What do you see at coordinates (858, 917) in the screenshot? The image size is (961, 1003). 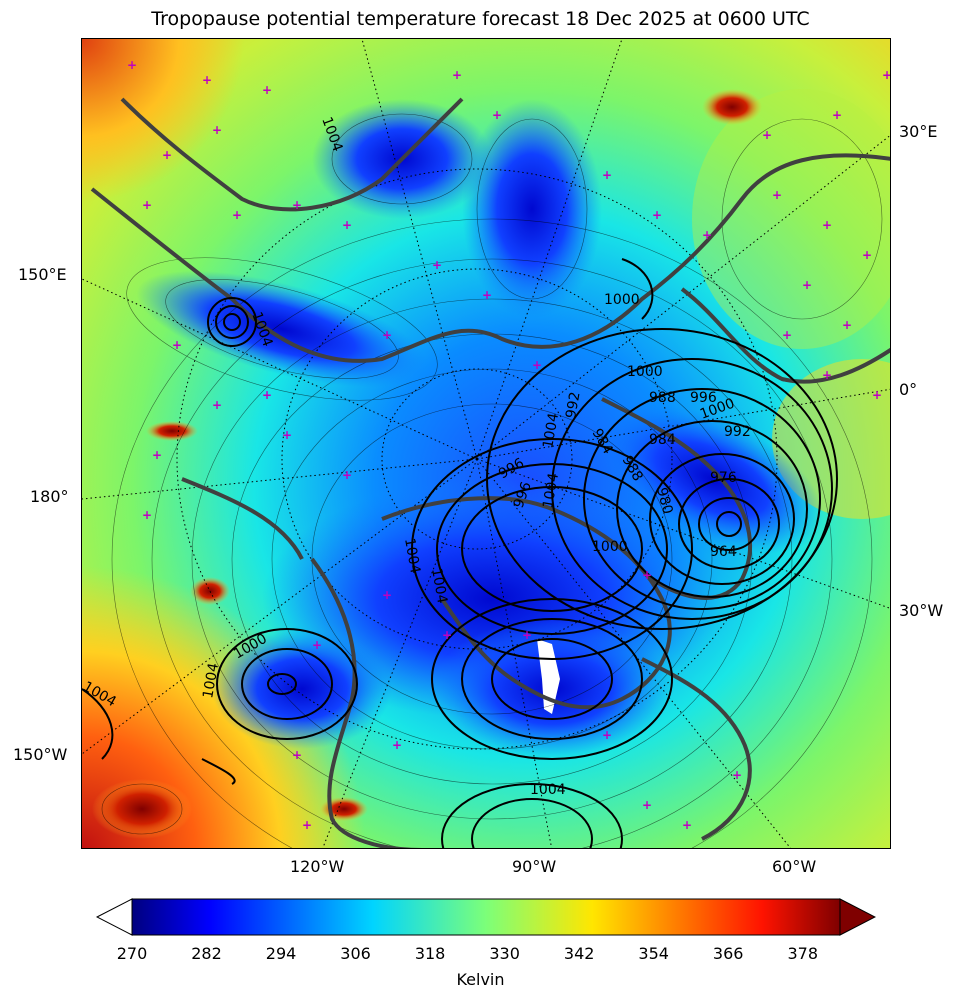 I see `colorbar-extend-max` at bounding box center [858, 917].